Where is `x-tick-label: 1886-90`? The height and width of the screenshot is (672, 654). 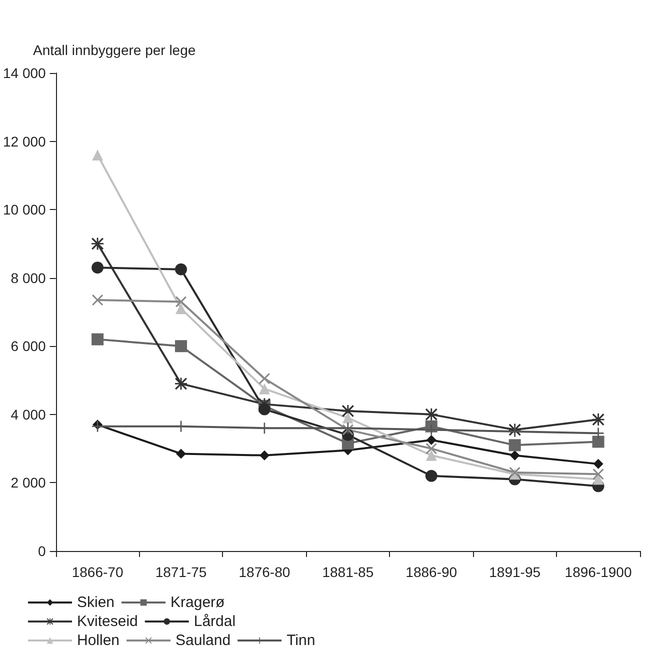
x-tick-label: 1886-90 is located at coordinates (432, 572).